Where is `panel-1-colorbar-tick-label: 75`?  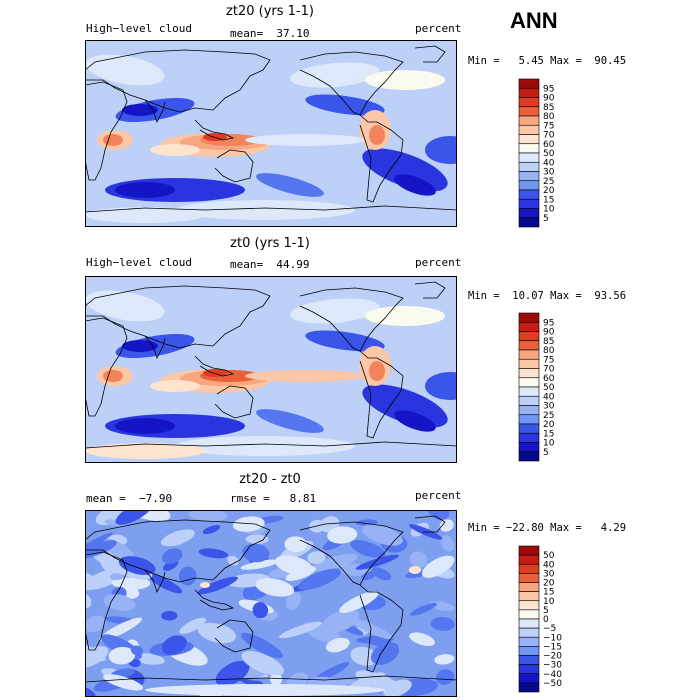
panel-1-colorbar-tick-label: 75 is located at coordinates (548, 126).